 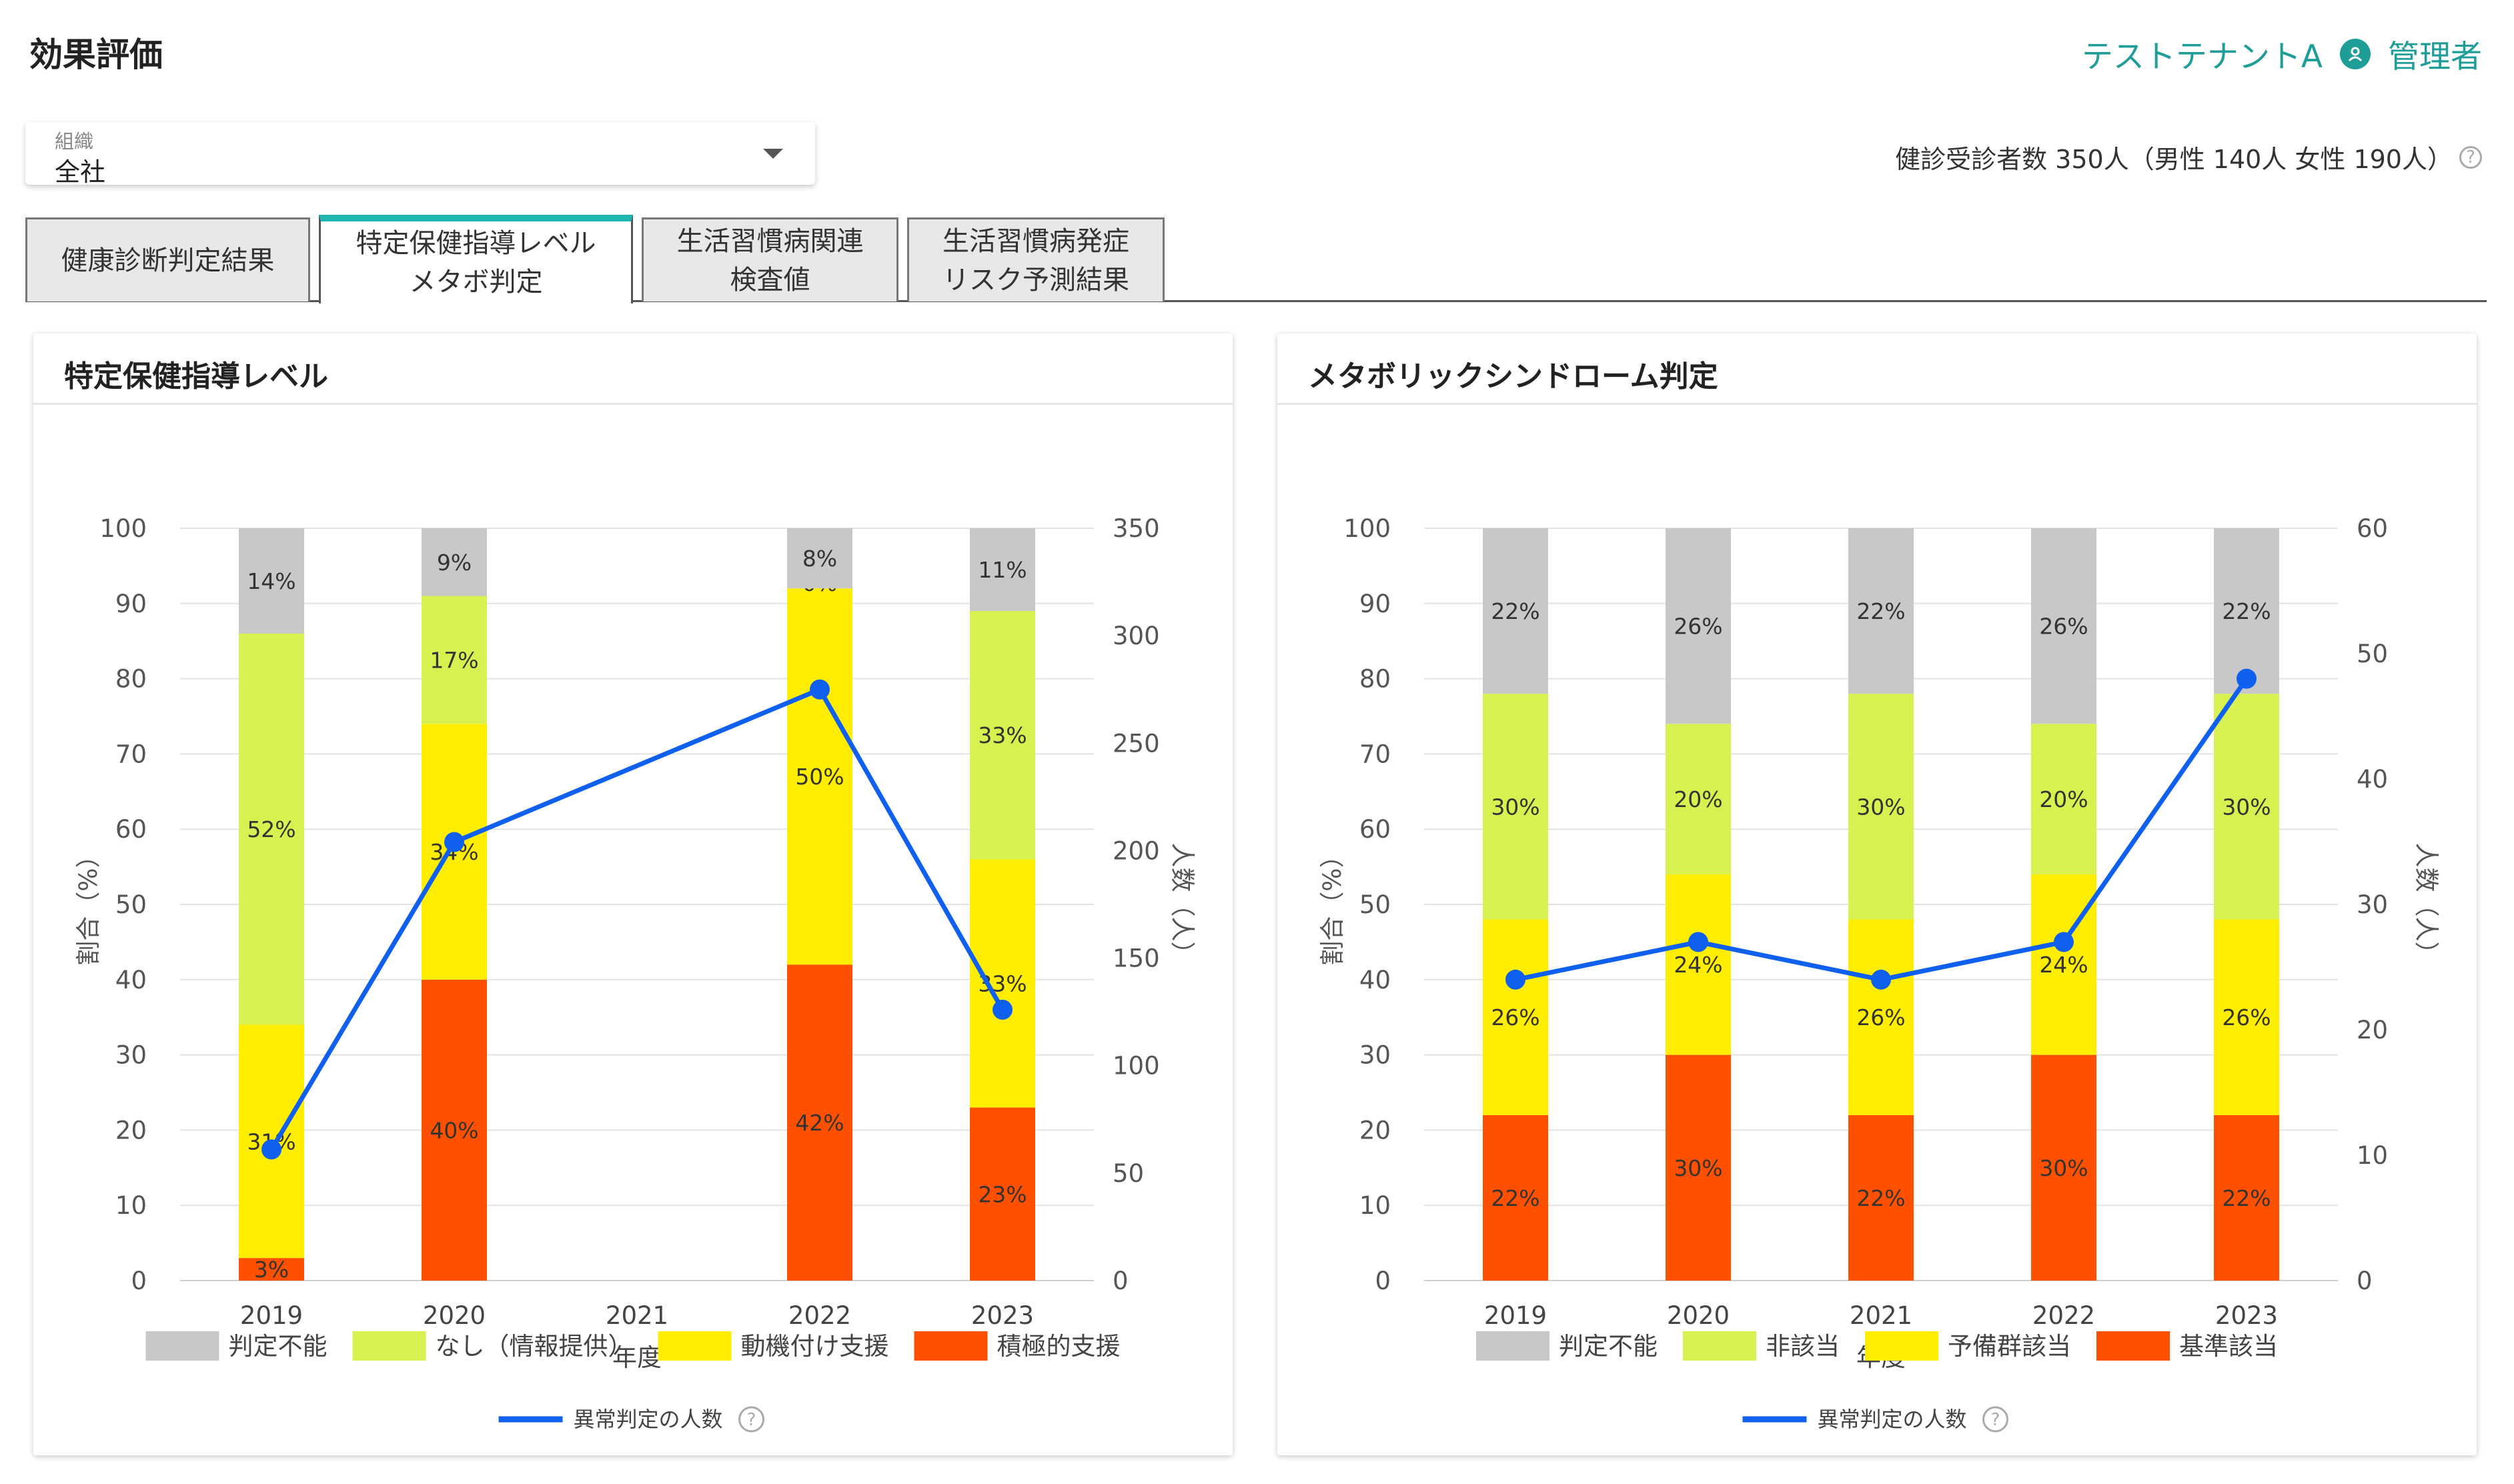 I want to click on legend-label: 基準該当, so click(x=2228, y=1346).